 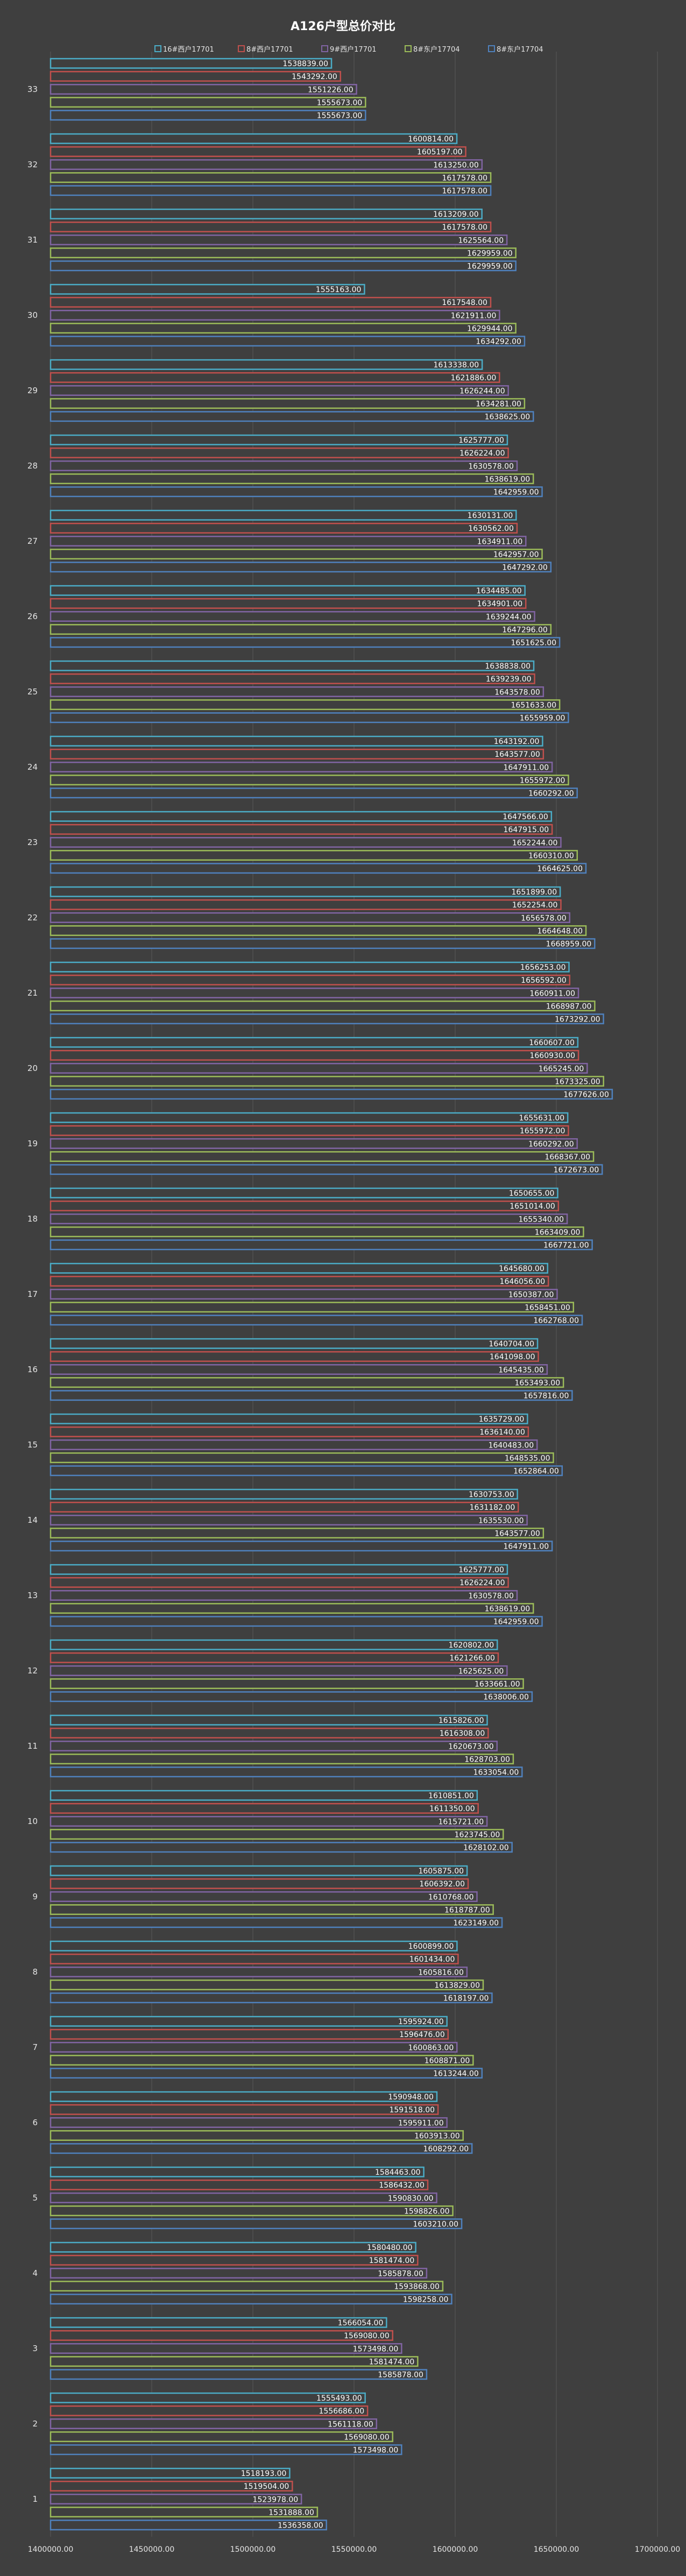 What do you see at coordinates (442, 1884) in the screenshot?
I see `data-label: 1606392.00` at bounding box center [442, 1884].